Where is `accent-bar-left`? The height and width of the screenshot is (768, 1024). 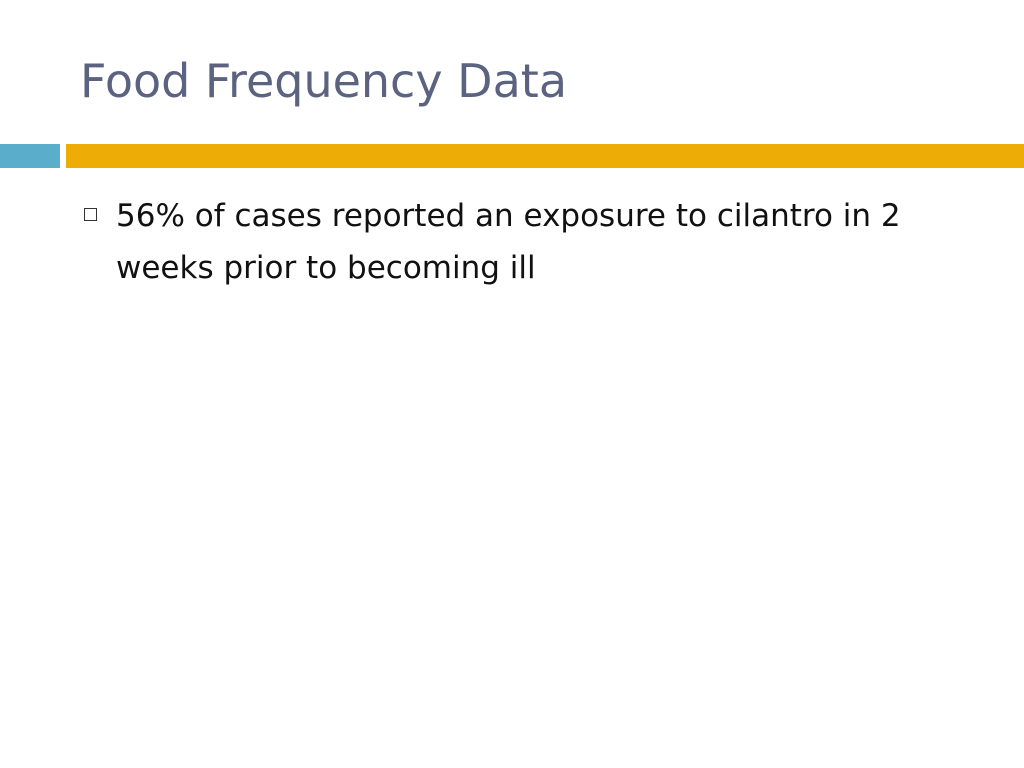
accent-bar-left is located at coordinates (30, 156).